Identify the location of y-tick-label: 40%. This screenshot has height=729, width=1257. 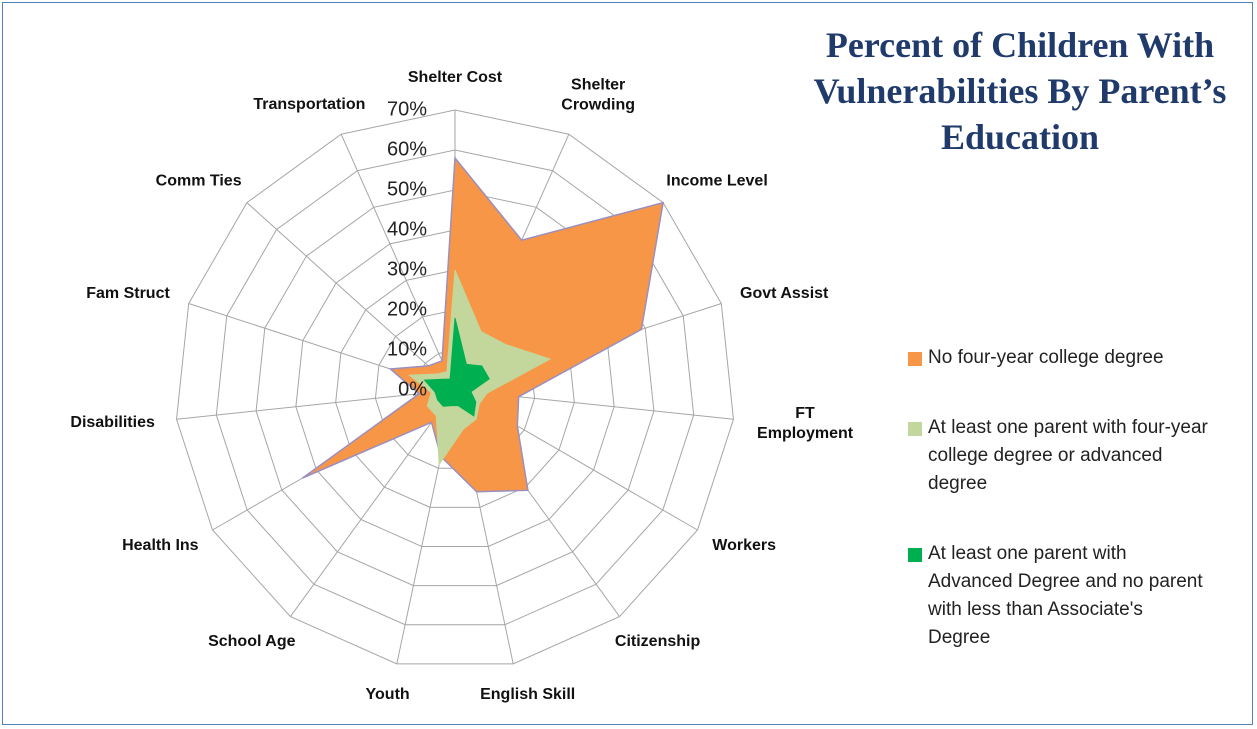
(407, 229).